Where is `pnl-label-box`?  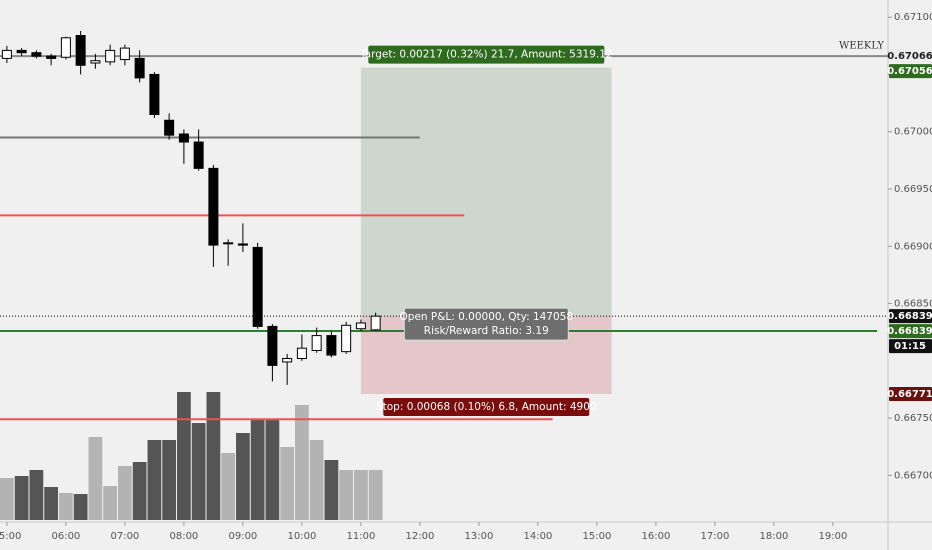 pnl-label-box is located at coordinates (486, 324).